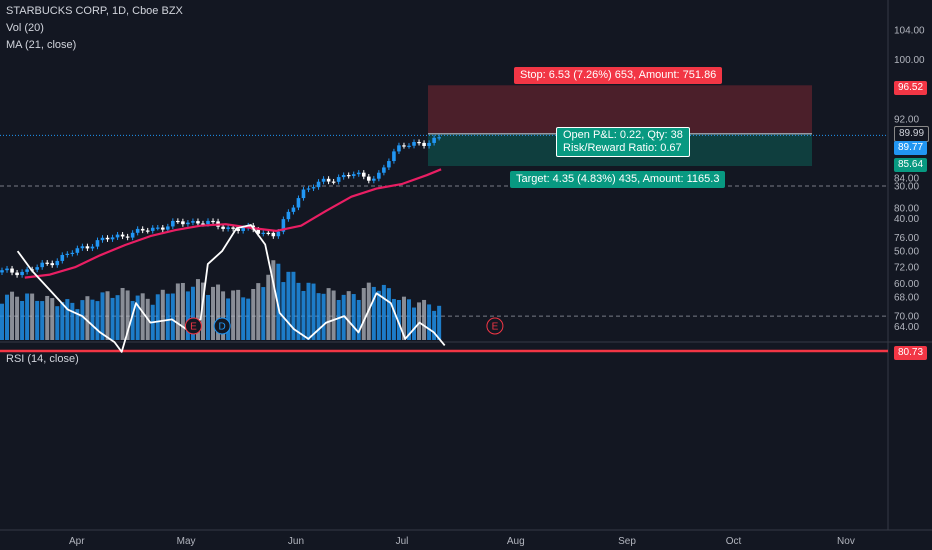  What do you see at coordinates (906, 119) in the screenshot?
I see `price-tick-label: 92.00` at bounding box center [906, 119].